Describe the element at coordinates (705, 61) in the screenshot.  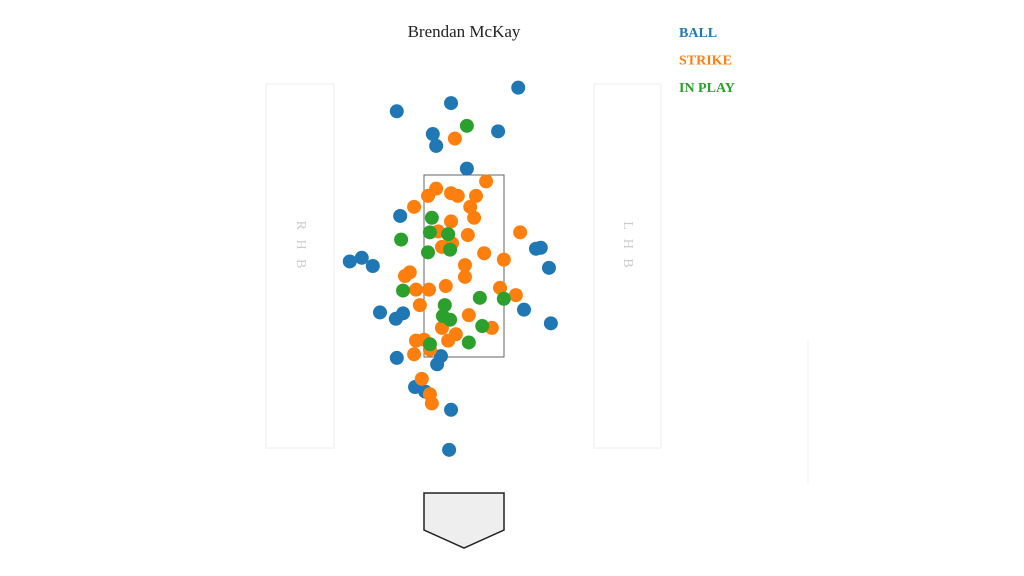
I see `legend-label: STRIKE` at that location.